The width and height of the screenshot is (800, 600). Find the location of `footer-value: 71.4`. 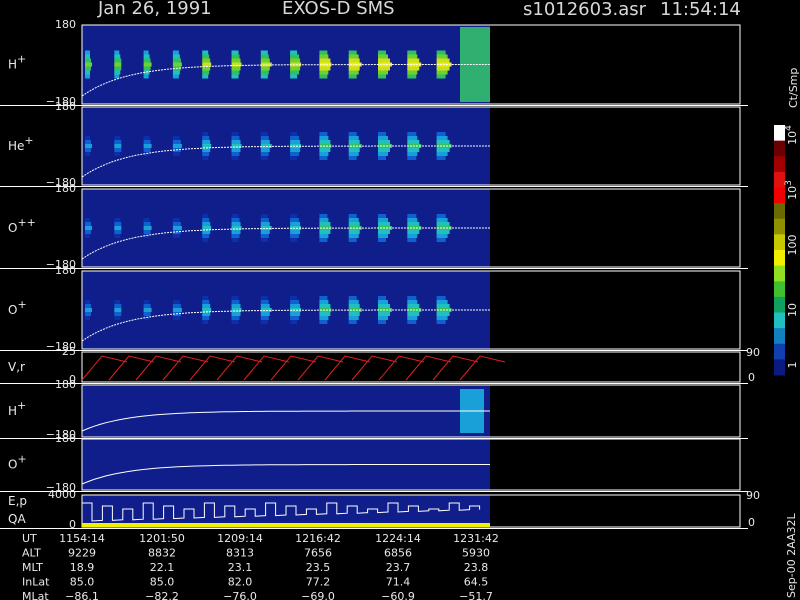

footer-value: 71.4 is located at coordinates (398, 582).